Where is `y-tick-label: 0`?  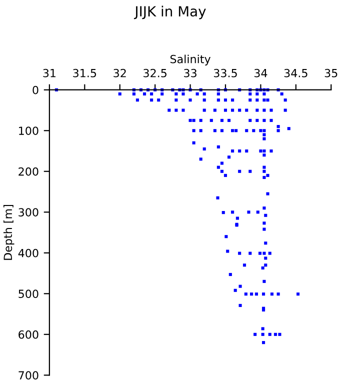
y-tick-label: 0 is located at coordinates (35, 90).